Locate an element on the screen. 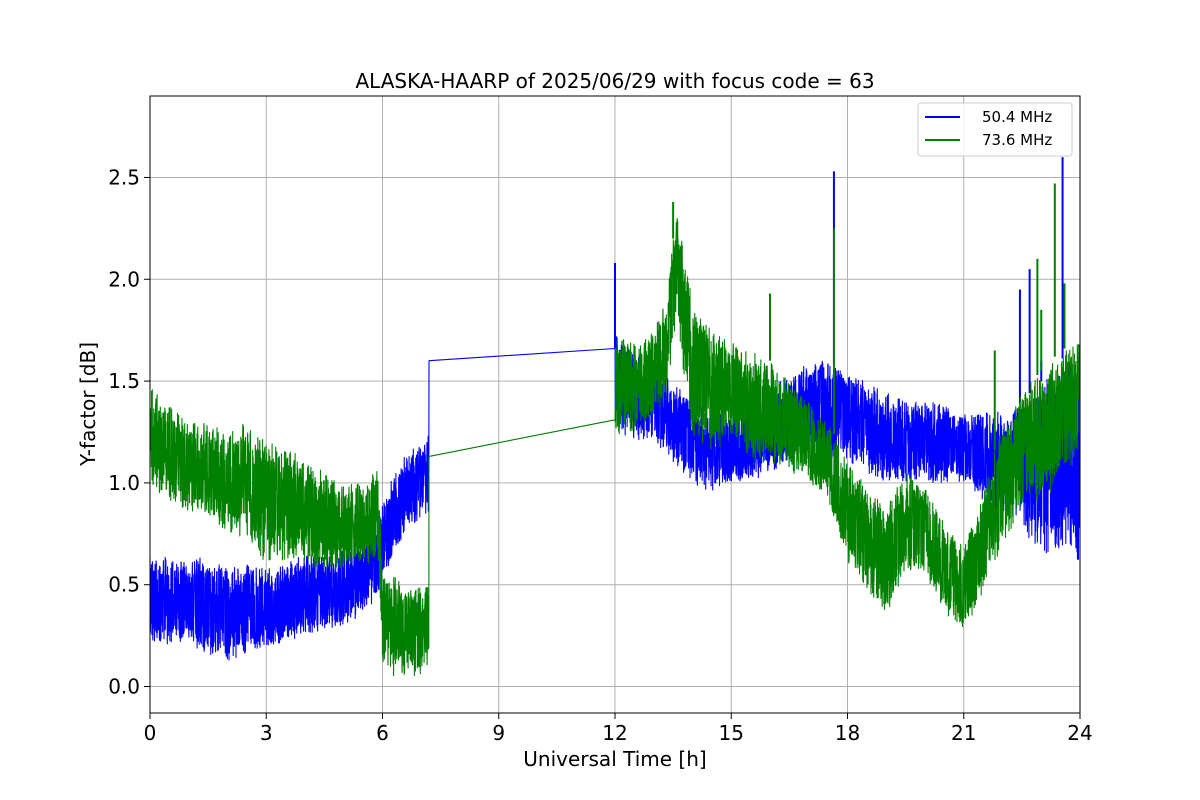  y-tick-label: 1.0 is located at coordinates (124, 483).